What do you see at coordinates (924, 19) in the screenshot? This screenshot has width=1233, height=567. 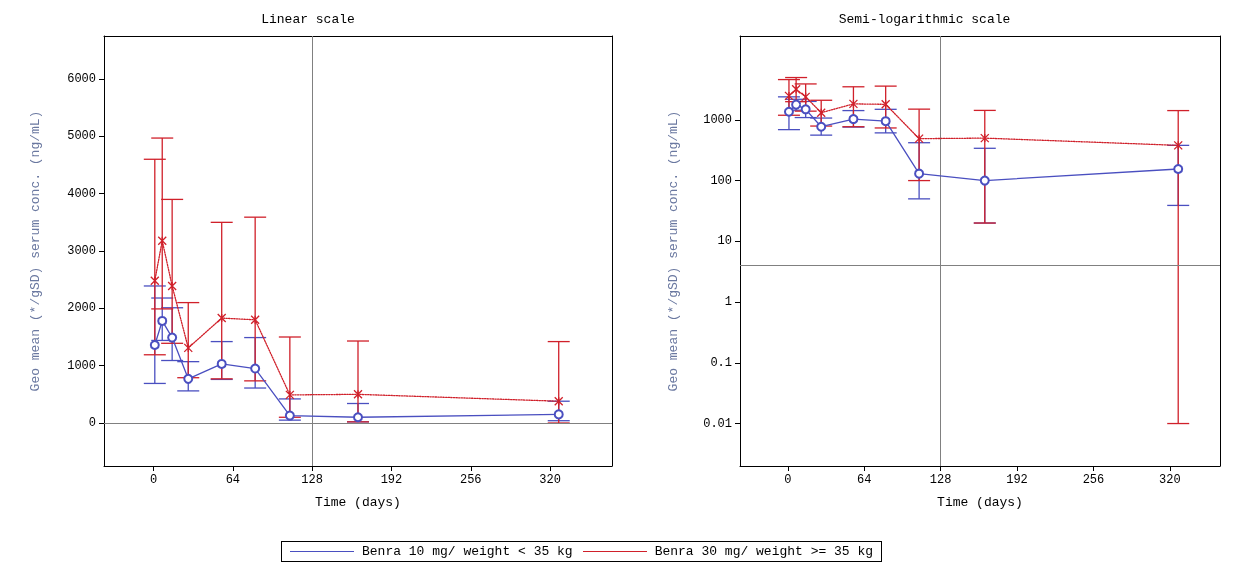 I see `chart-title: Semi-logarithmic scale` at bounding box center [924, 19].